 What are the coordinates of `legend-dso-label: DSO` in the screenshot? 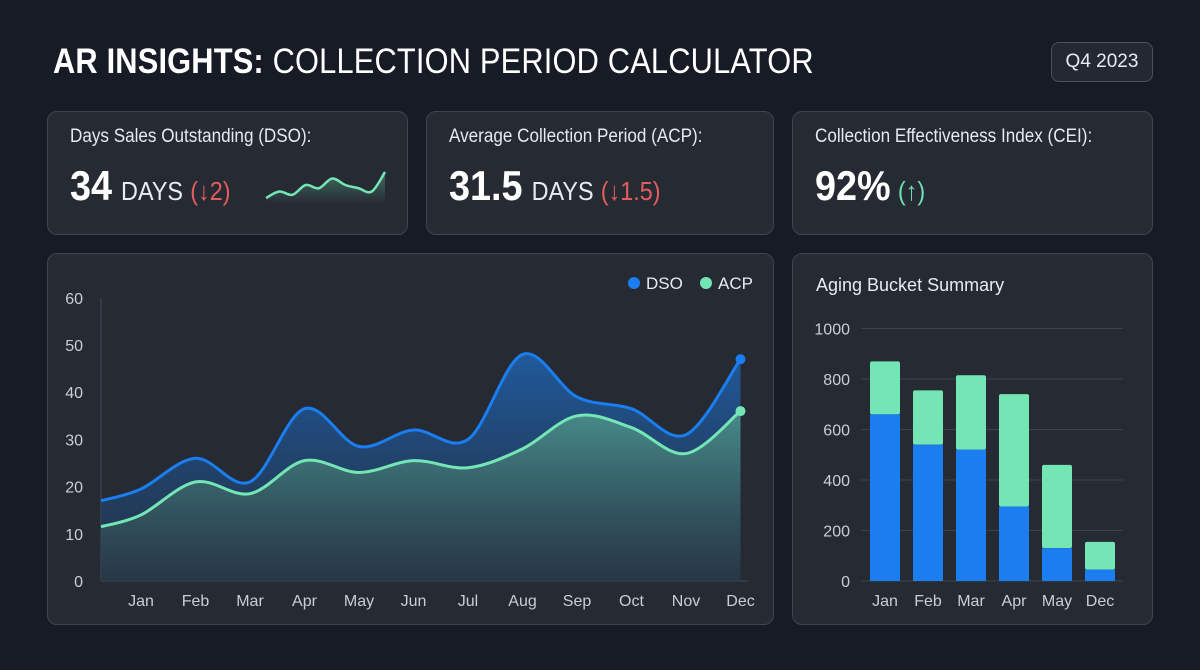 It's located at (664, 283).